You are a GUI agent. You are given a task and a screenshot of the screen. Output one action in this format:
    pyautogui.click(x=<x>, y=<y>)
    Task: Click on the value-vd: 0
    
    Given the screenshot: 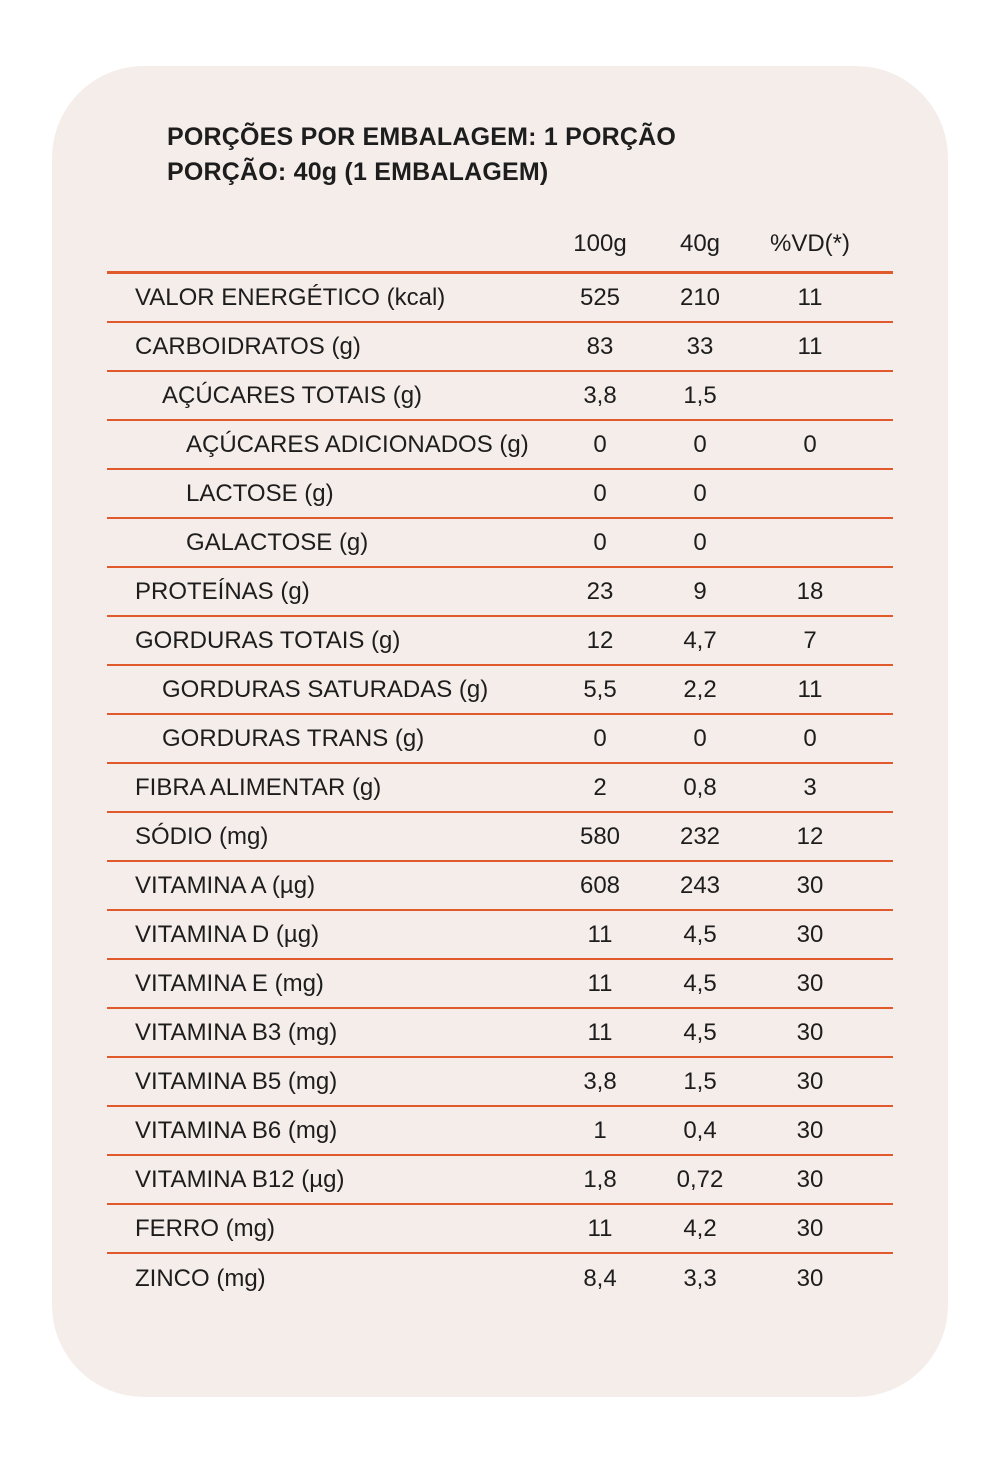 What is the action you would take?
    pyautogui.click(x=810, y=444)
    